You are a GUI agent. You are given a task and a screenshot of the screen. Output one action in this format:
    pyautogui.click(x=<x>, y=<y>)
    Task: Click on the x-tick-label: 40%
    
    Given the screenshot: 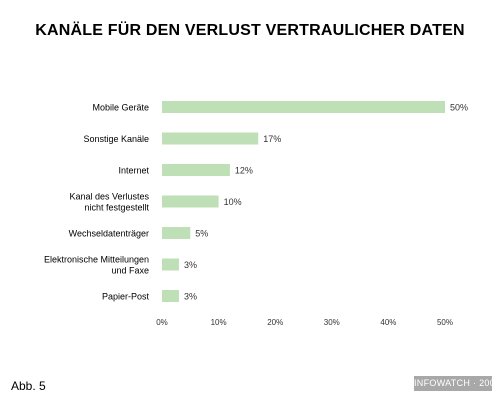 What is the action you would take?
    pyautogui.click(x=388, y=322)
    